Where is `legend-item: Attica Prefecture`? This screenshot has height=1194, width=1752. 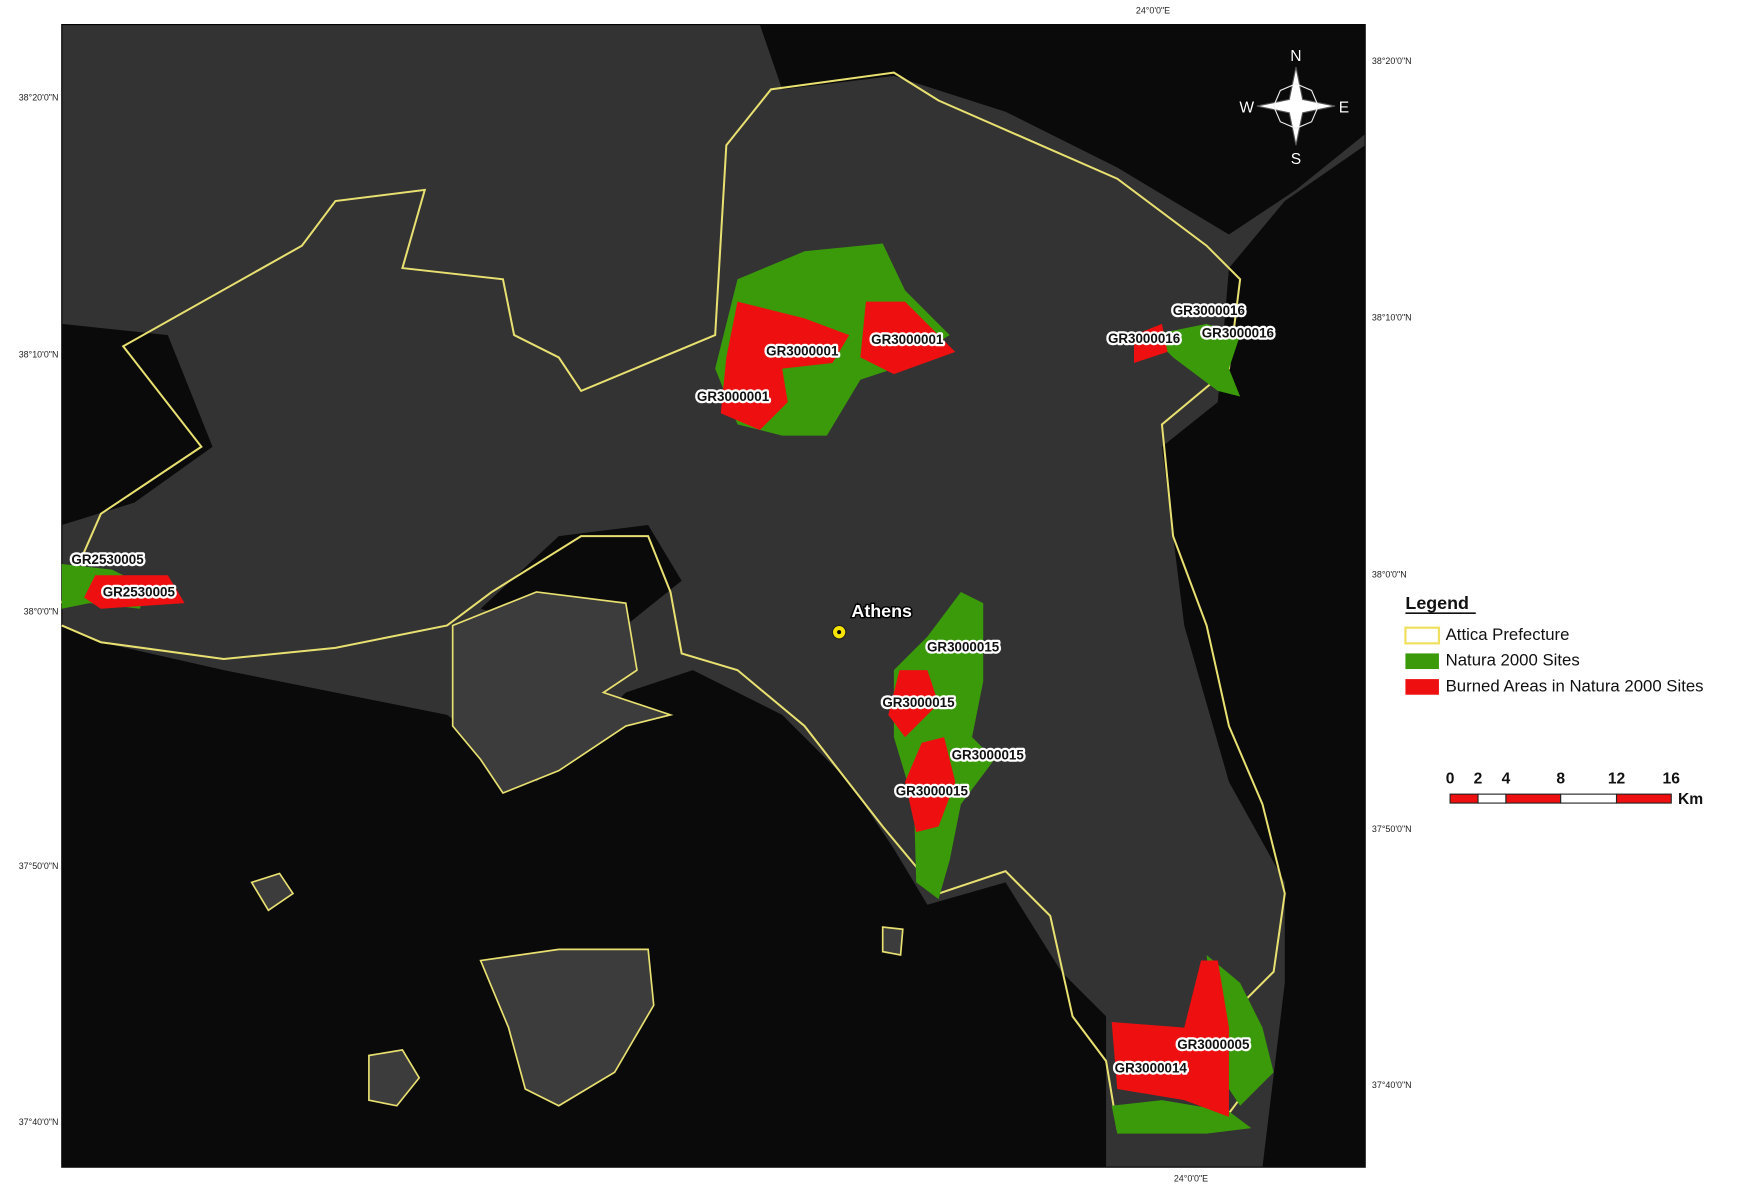
legend-item: Attica Prefecture is located at coordinates (1508, 634).